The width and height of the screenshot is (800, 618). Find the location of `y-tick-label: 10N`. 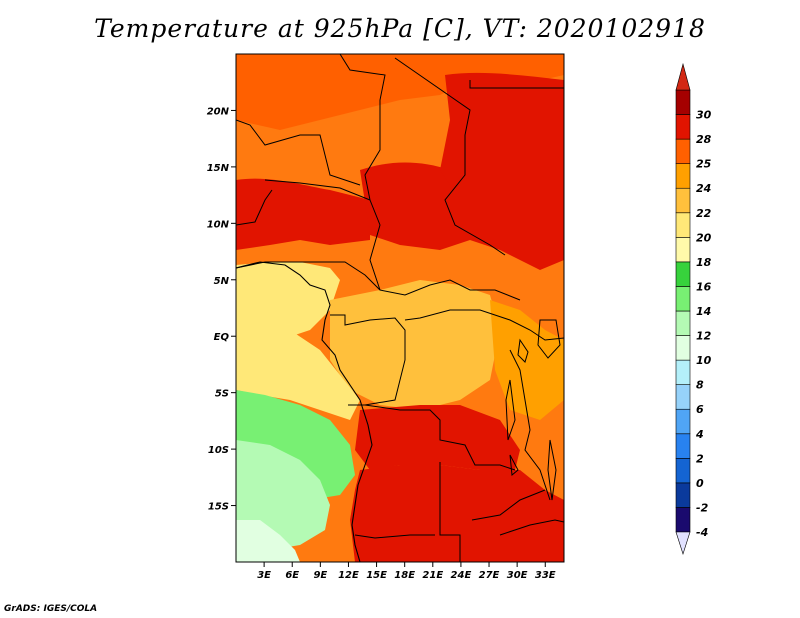

y-tick-label: 10N is located at coordinates (218, 224).